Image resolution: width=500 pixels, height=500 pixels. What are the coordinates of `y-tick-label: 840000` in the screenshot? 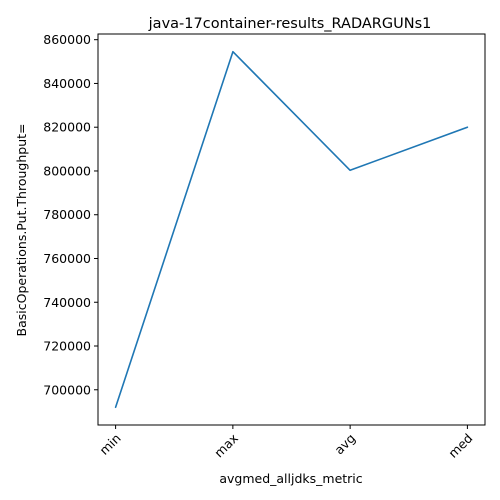 It's located at (67, 83).